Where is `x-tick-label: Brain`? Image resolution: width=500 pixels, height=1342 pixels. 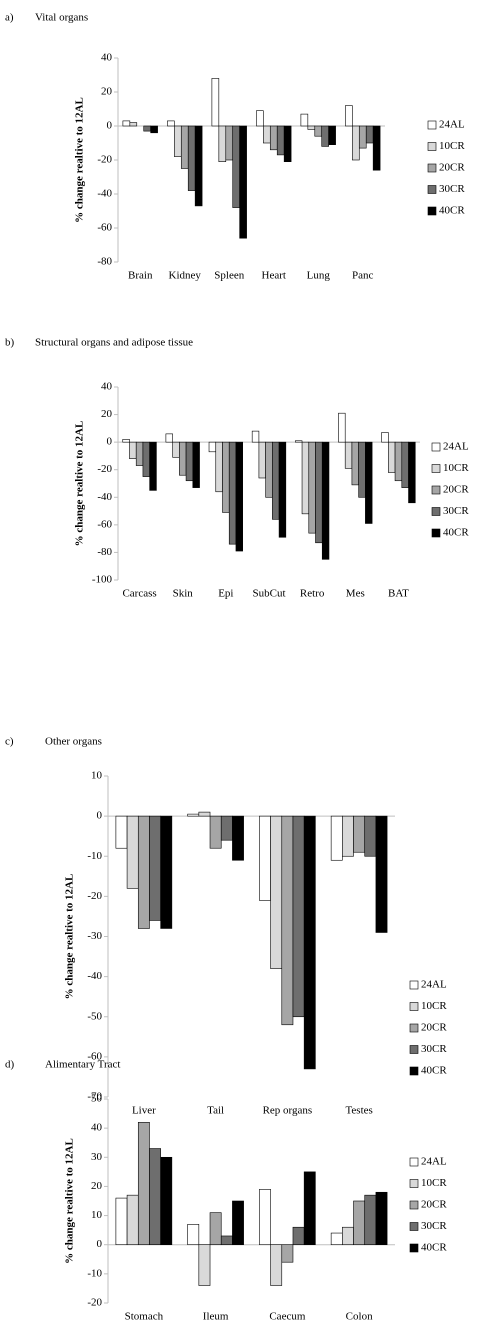
x-tick-label: Brain is located at coordinates (140, 276).